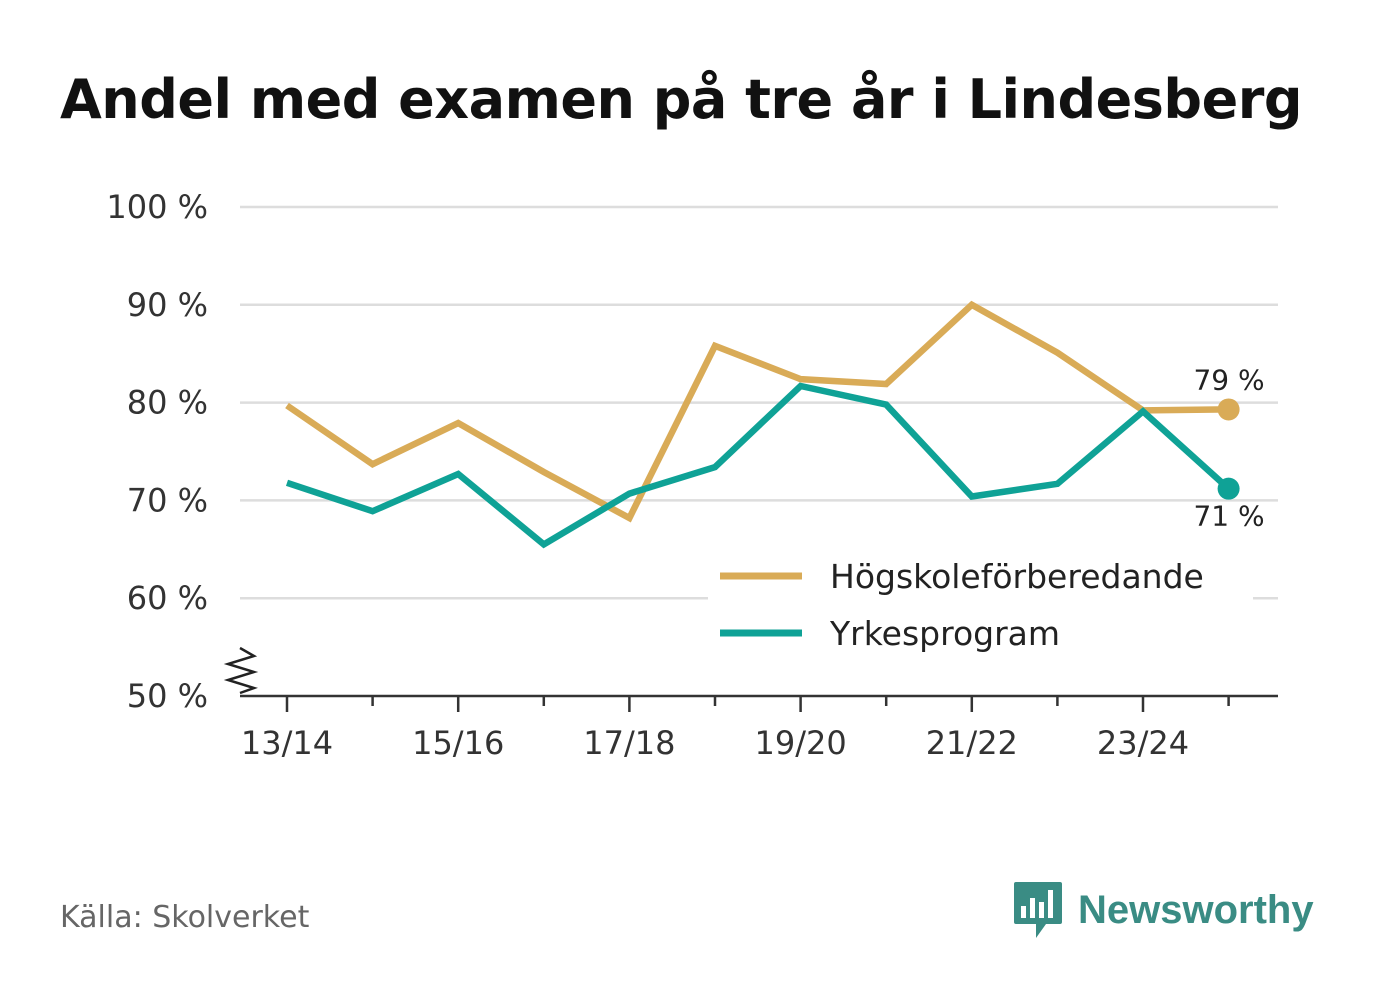 The height and width of the screenshot is (999, 1382). What do you see at coordinates (972, 743) in the screenshot?
I see `x-tick-label: 21/22` at bounding box center [972, 743].